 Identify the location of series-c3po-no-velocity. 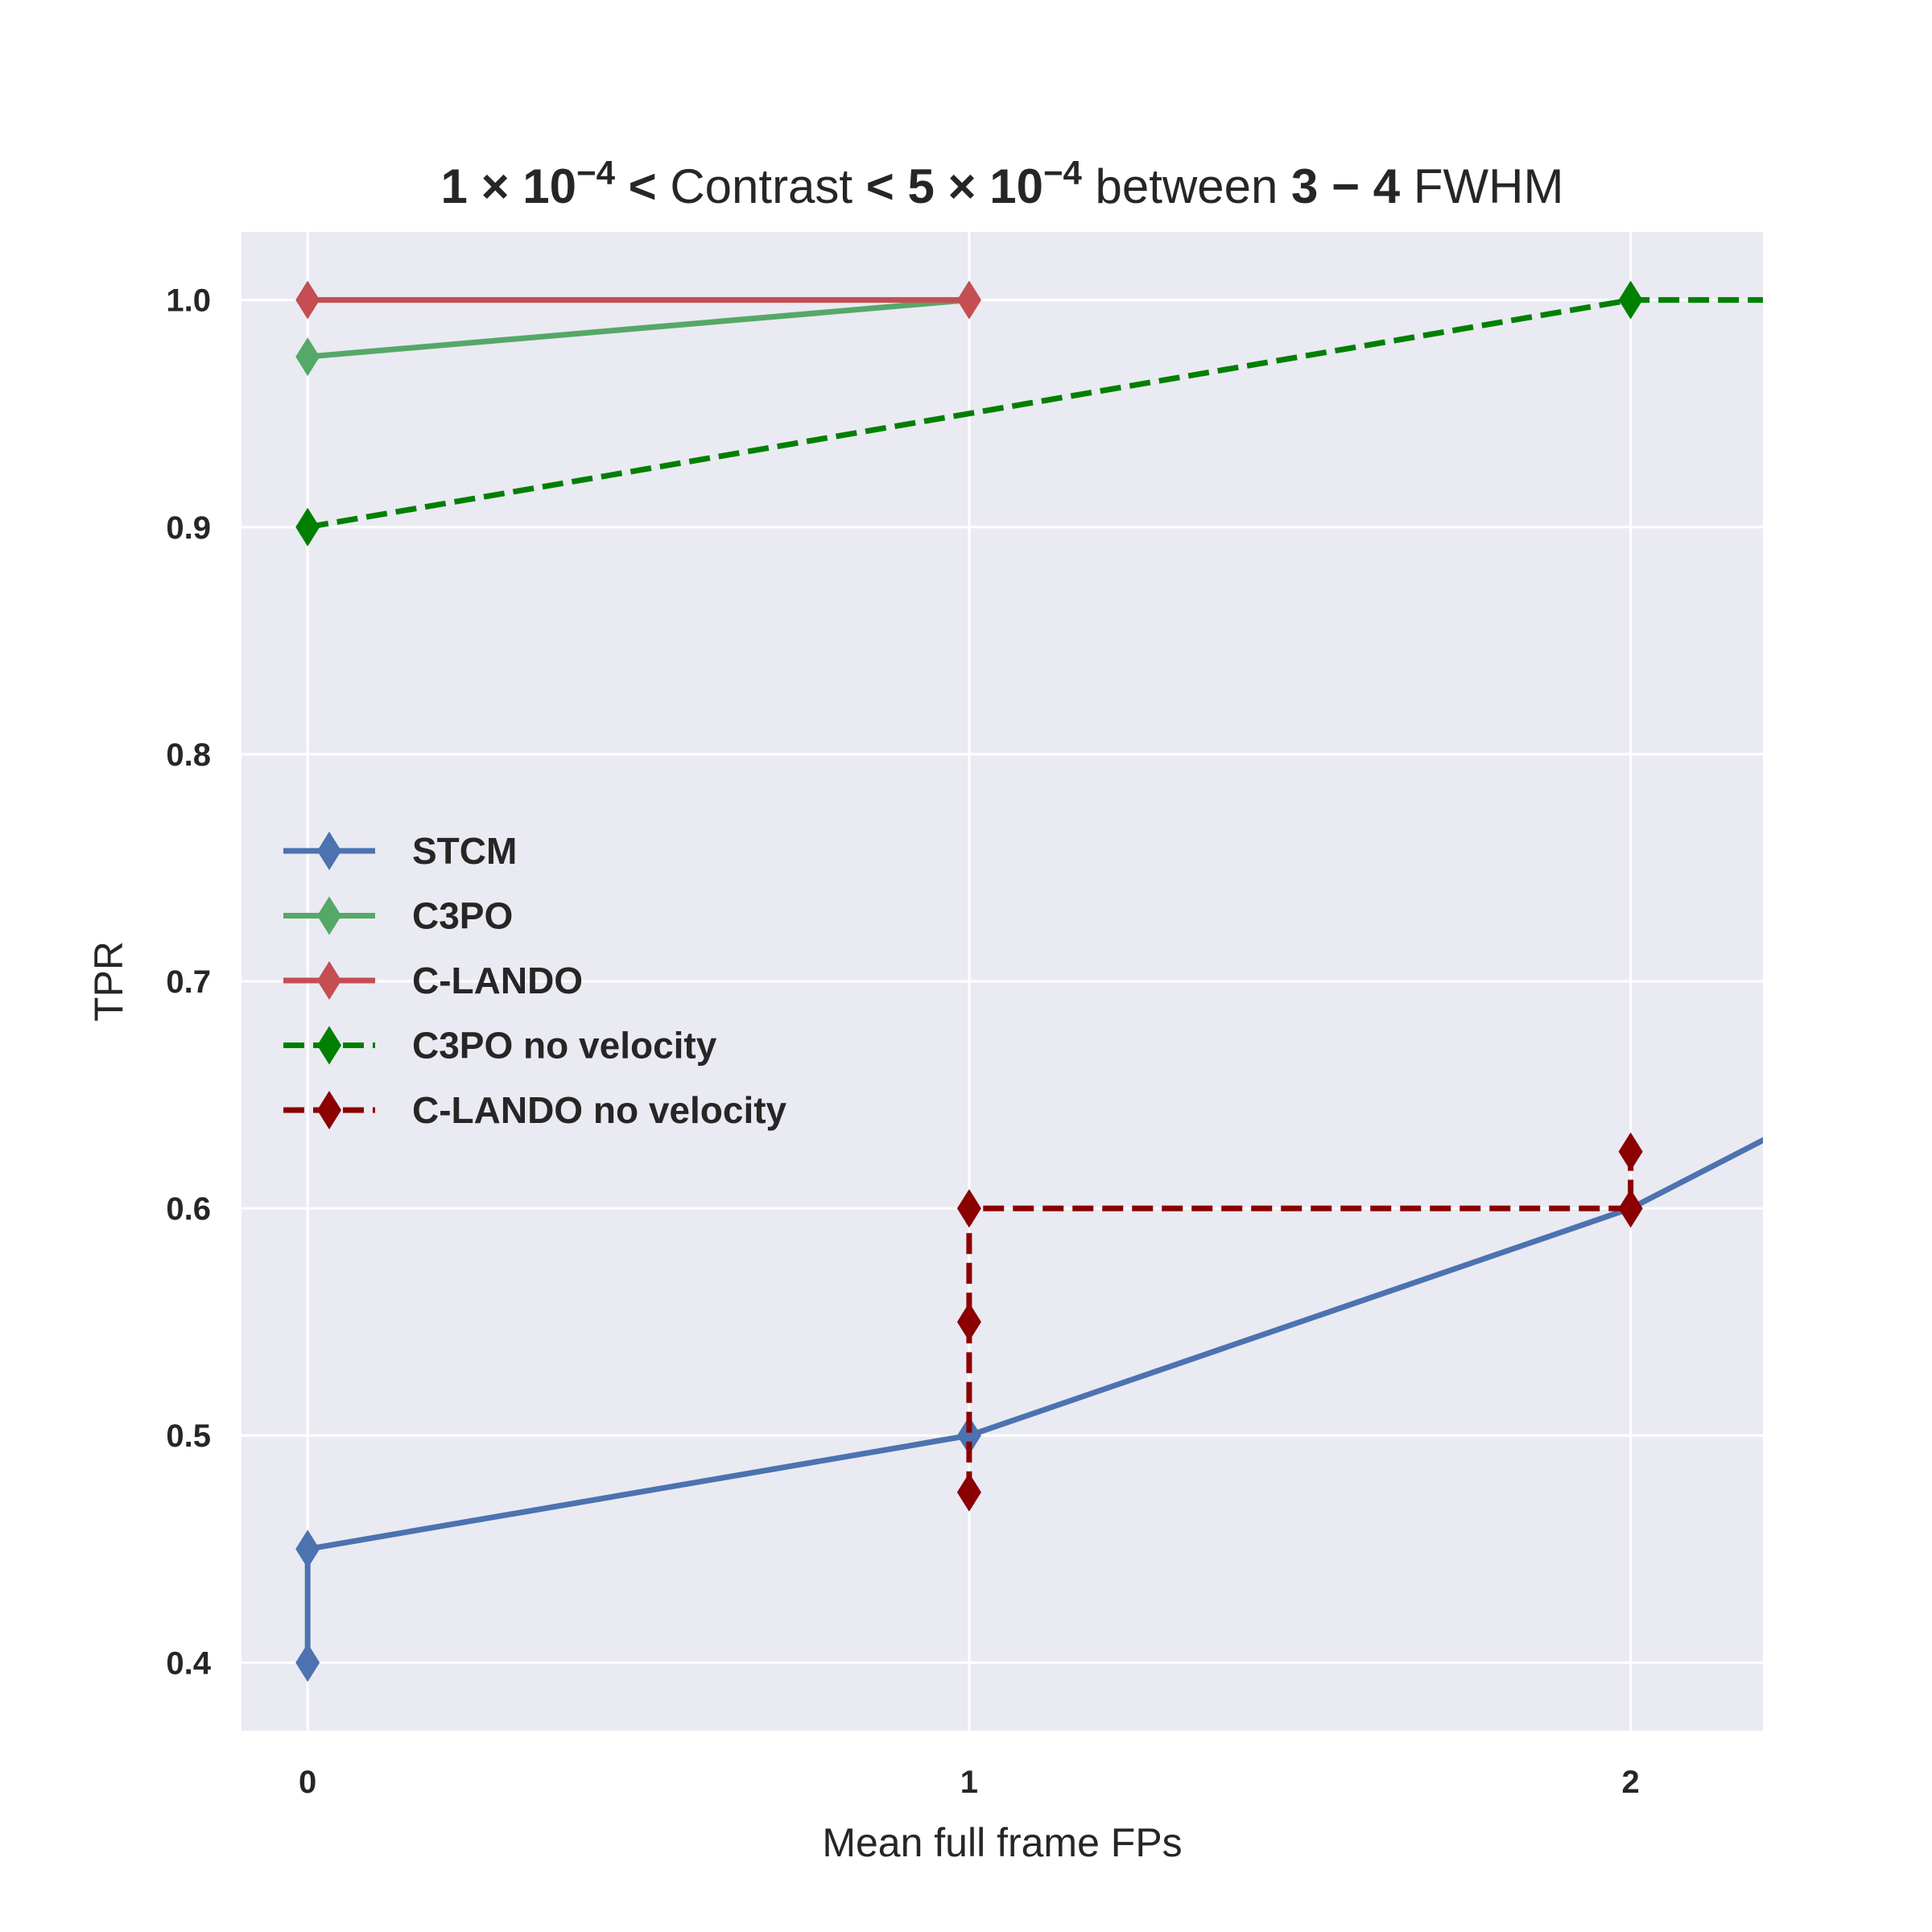
(1029, 413).